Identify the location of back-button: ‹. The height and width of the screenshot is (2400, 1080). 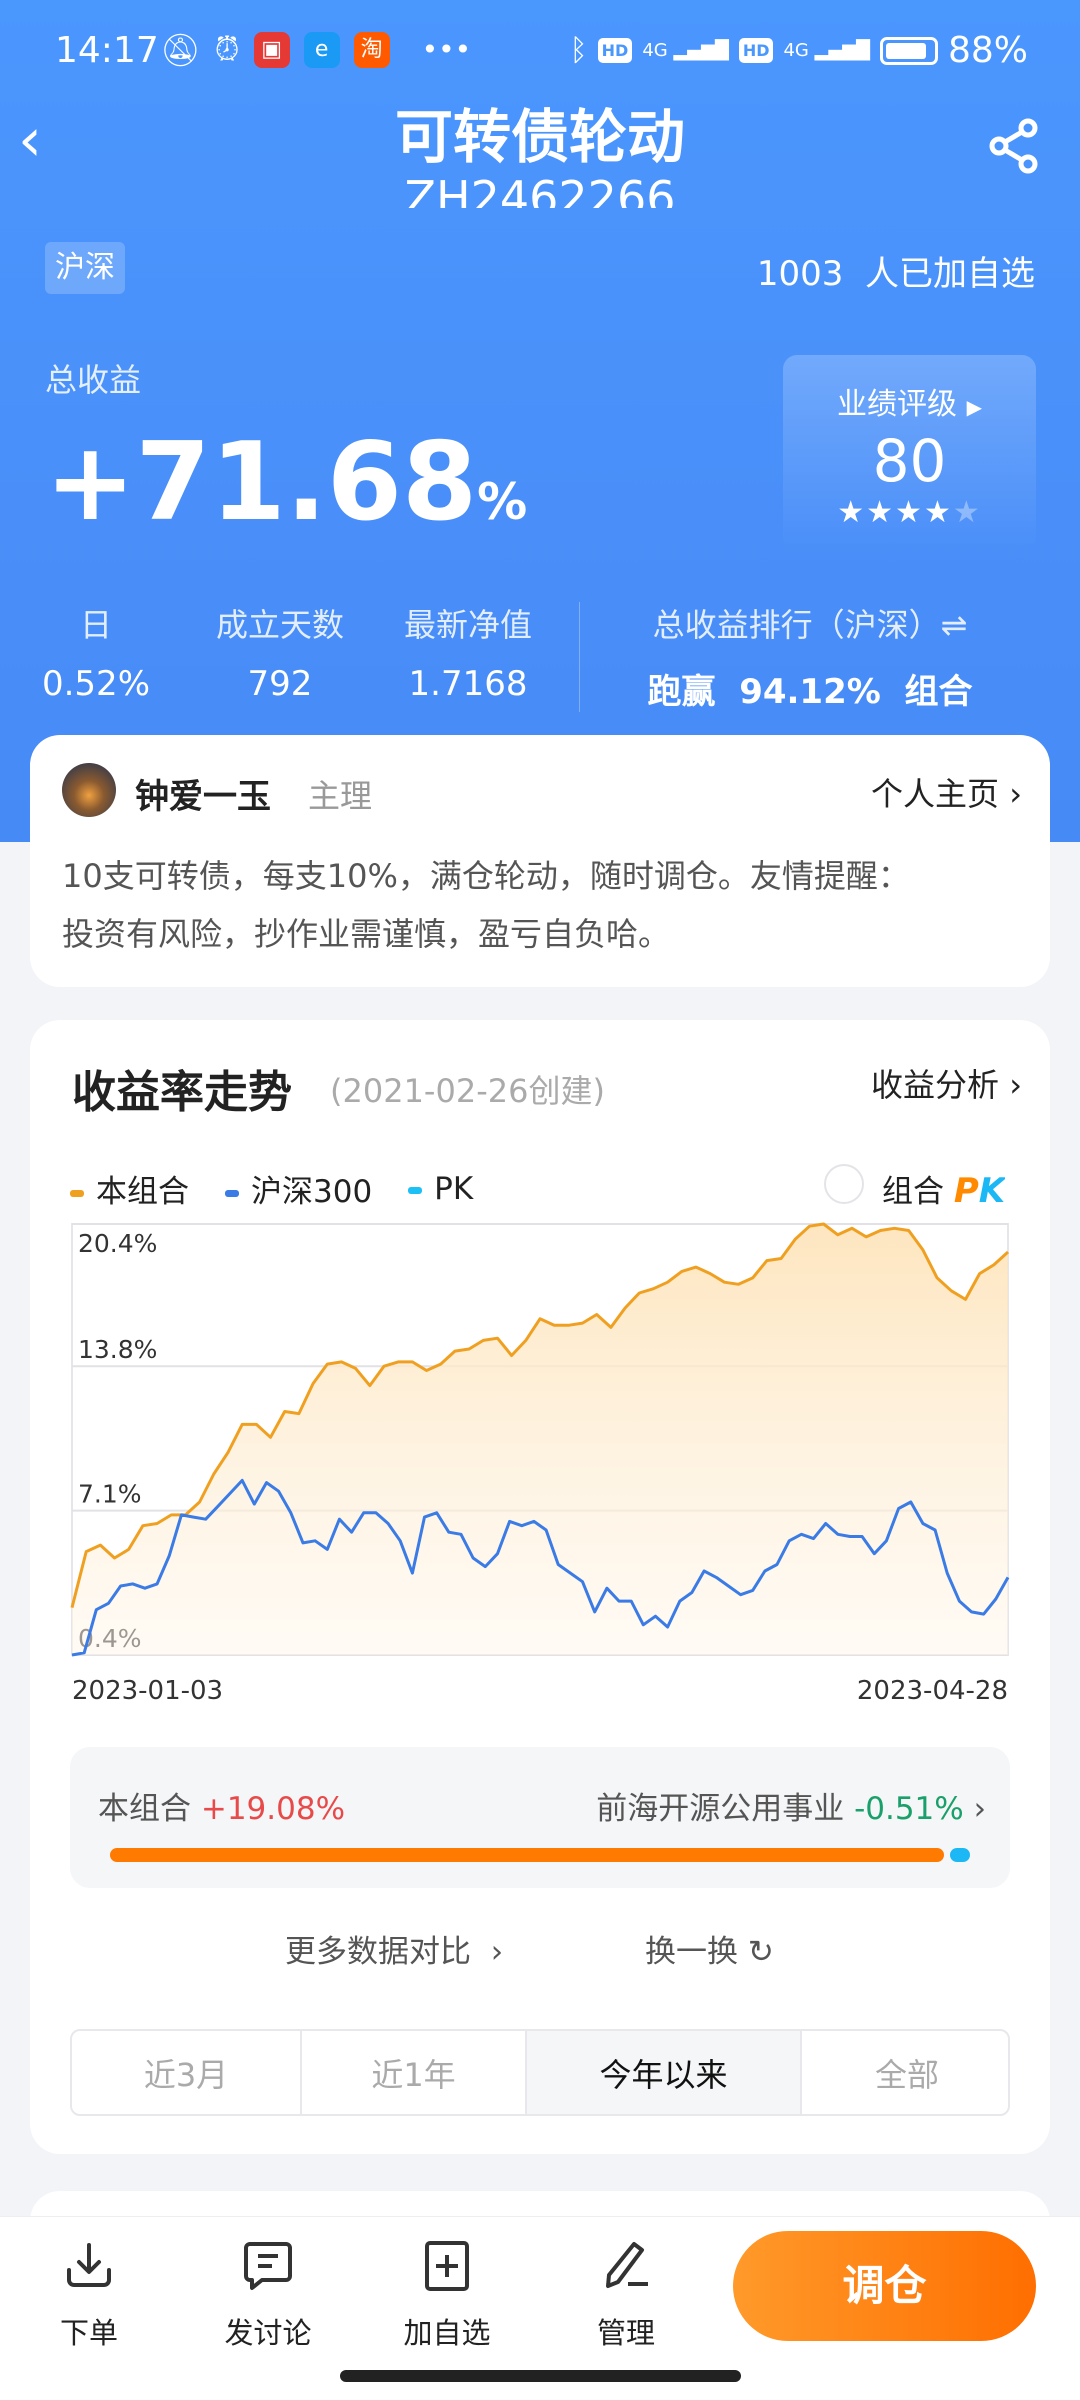
(30, 140).